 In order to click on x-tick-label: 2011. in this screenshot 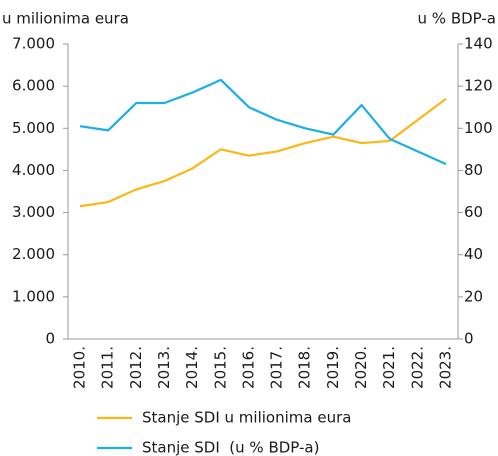, I will do `click(108, 367)`.